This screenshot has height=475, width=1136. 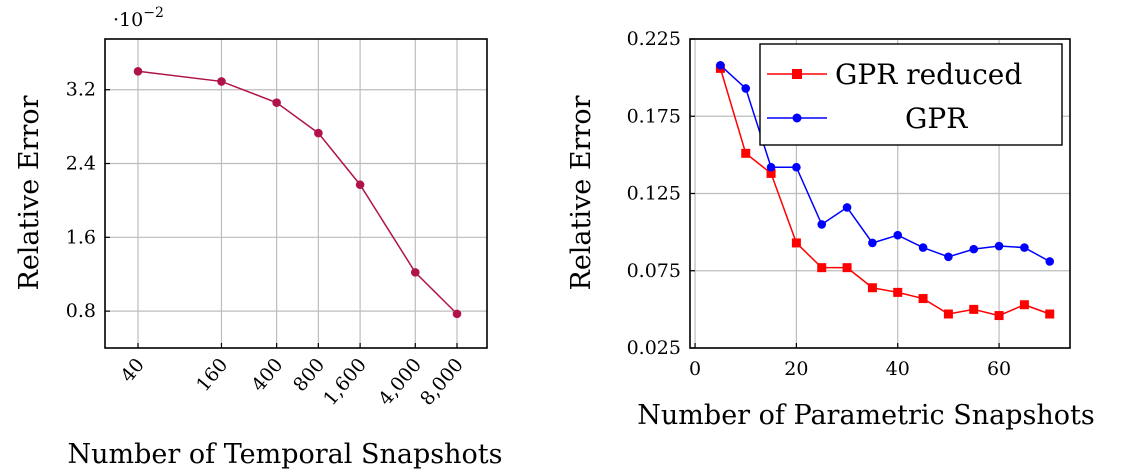 What do you see at coordinates (81, 237) in the screenshot?
I see `left-y-tick-label: 1.6` at bounding box center [81, 237].